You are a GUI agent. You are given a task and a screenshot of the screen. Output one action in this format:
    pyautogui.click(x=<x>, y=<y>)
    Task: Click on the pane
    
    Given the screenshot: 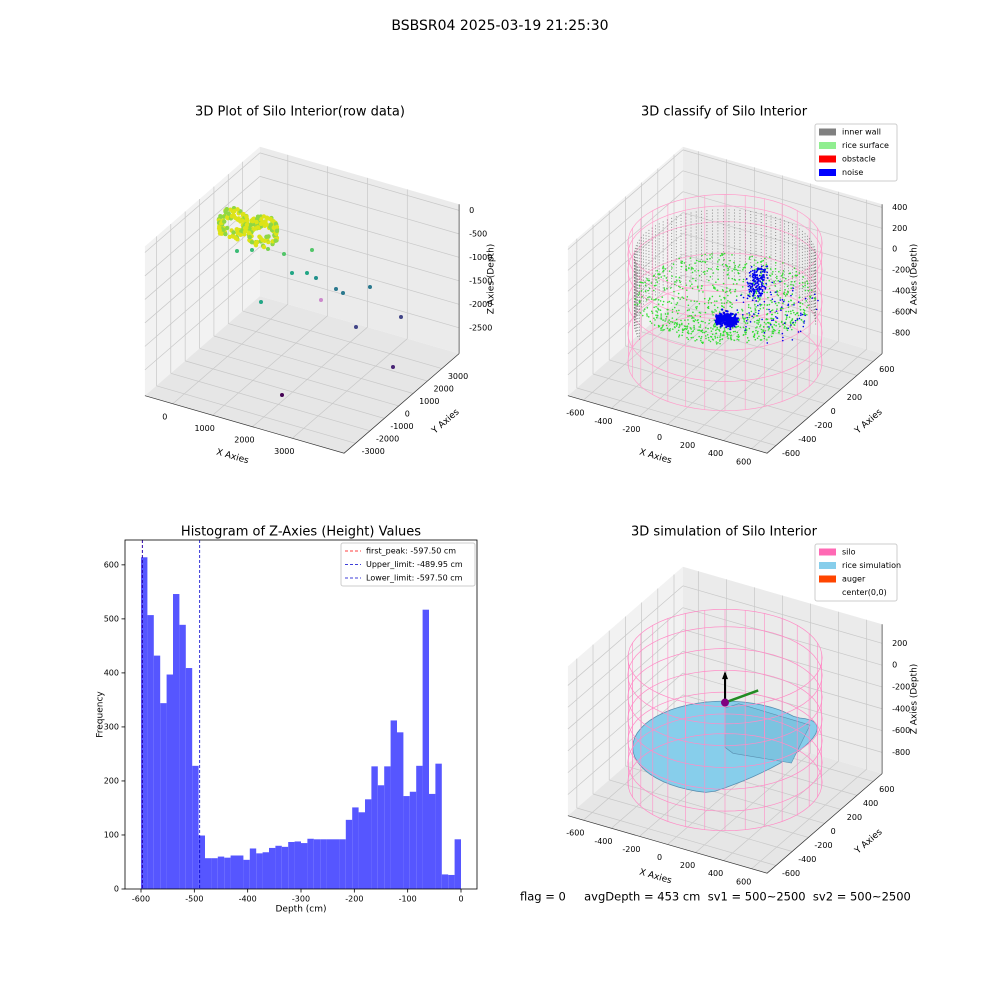 What is the action you would take?
    pyautogui.click(x=359, y=250)
    